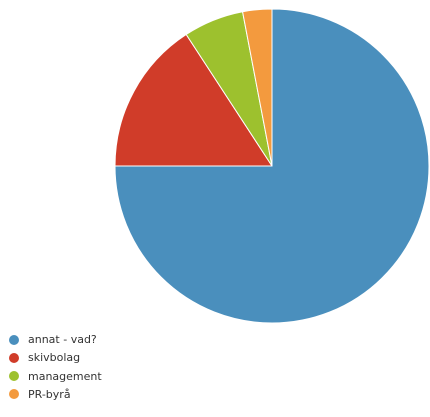 The image size is (430, 417). Describe the element at coordinates (49, 394) in the screenshot. I see `legend-label: PR-byrå` at that location.